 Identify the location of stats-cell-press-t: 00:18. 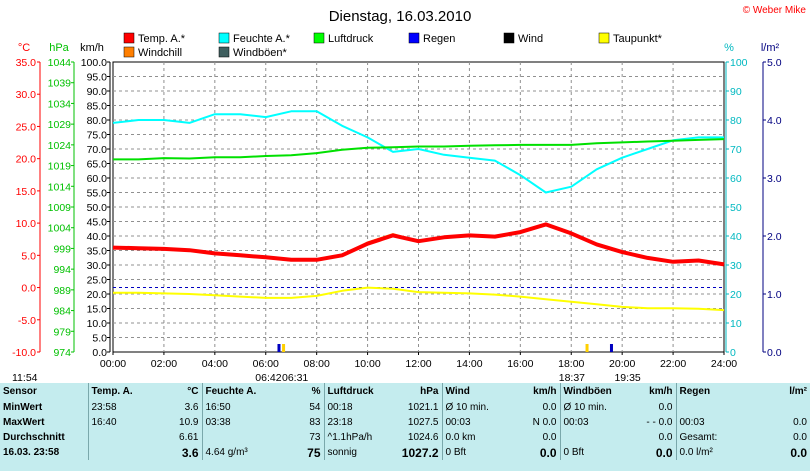
(357, 407).